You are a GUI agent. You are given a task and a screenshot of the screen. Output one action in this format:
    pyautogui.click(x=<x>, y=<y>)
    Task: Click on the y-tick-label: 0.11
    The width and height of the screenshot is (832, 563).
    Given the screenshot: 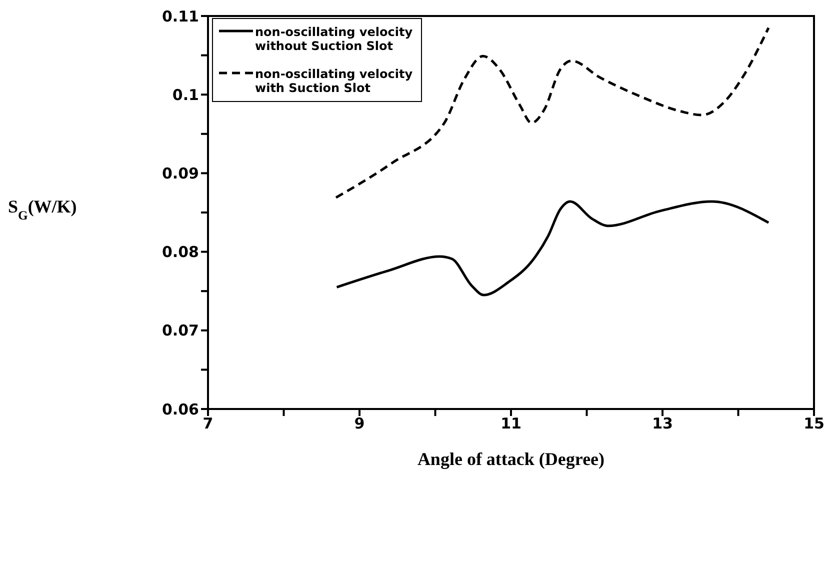 What is the action you would take?
    pyautogui.click(x=180, y=16)
    